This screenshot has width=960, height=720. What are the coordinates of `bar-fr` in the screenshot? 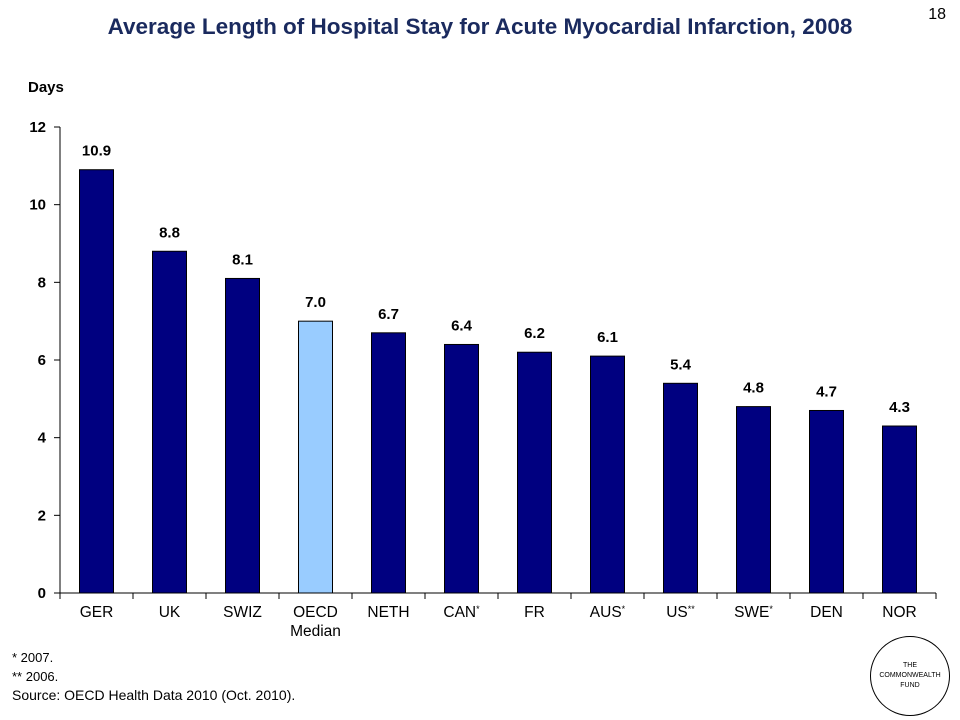 It's located at (534, 472).